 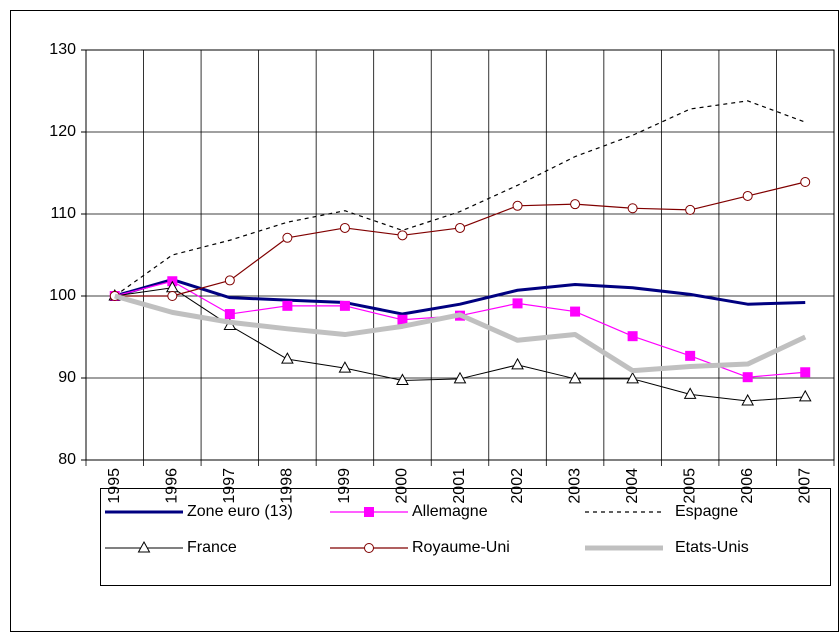 I want to click on x-tick-label: 2004, so click(x=632, y=486).